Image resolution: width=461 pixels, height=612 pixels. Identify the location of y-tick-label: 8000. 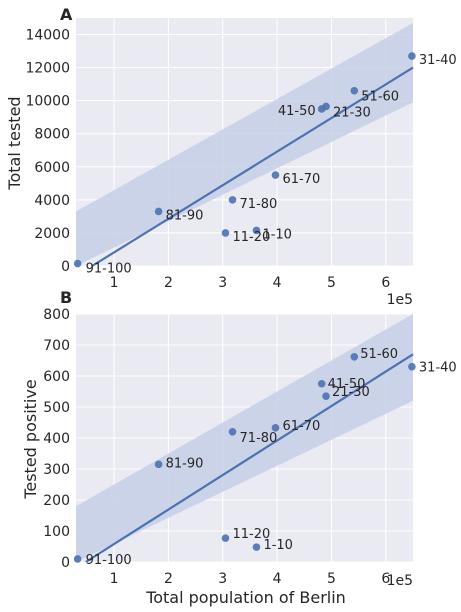
(52, 135).